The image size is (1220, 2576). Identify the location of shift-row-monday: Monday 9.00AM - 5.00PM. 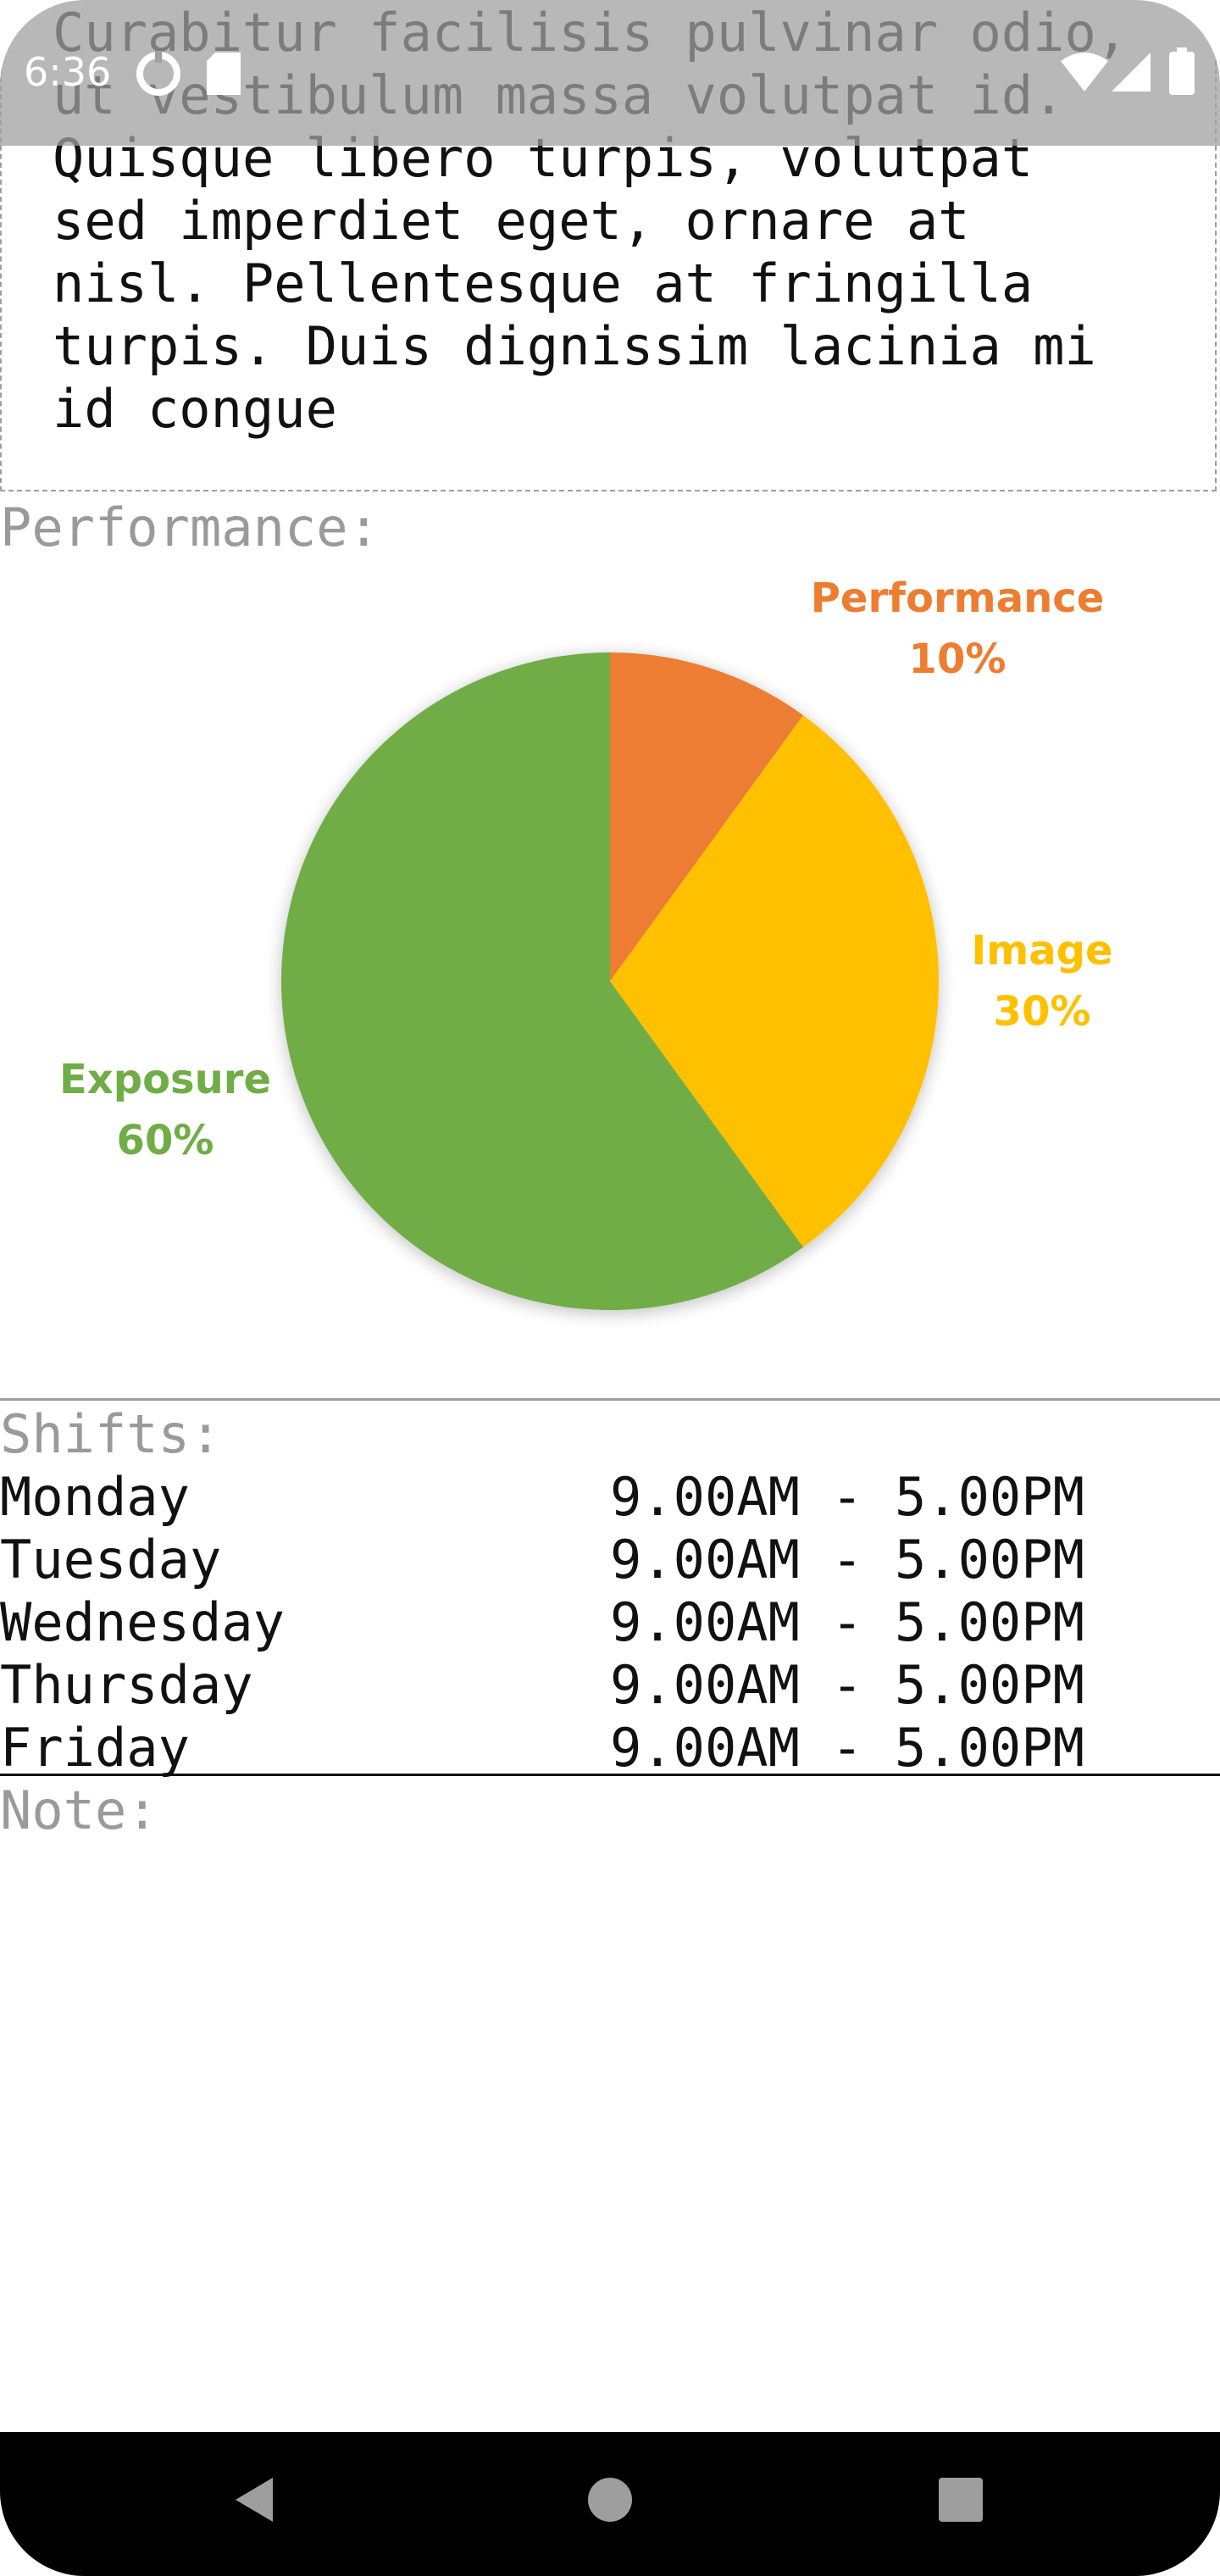
(610, 1497).